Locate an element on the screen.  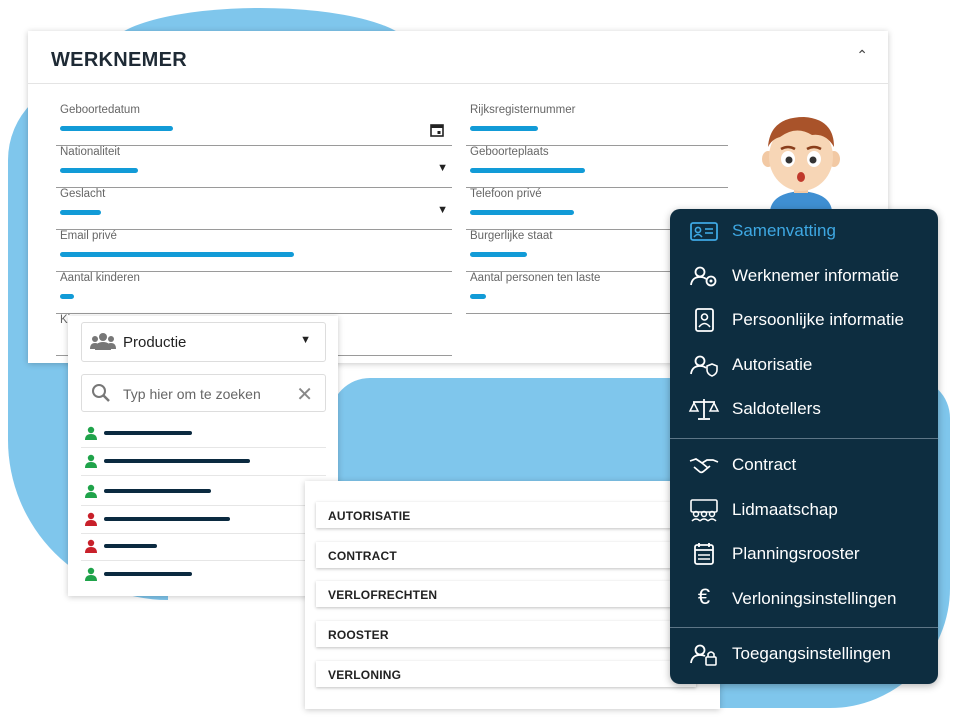
section-rooster: ROOSTER is located at coordinates (506, 634).